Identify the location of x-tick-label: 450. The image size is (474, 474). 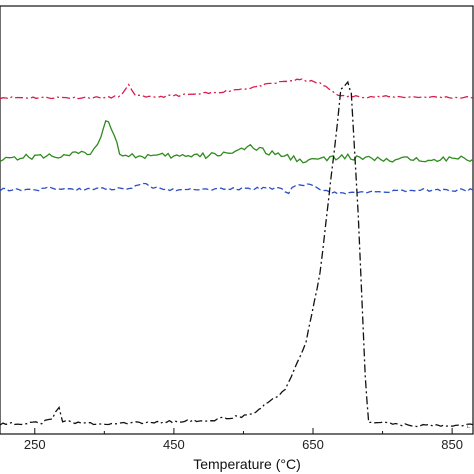
(174, 444).